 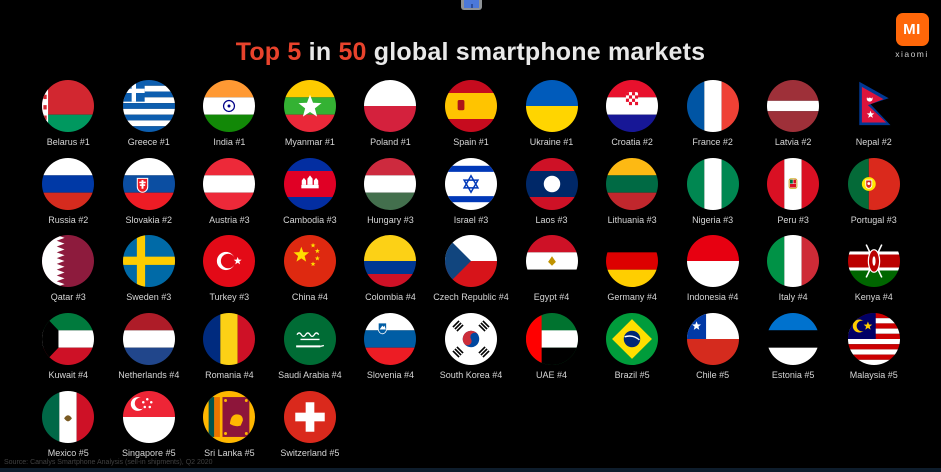 I want to click on flag-peru-icon, so click(x=793, y=183).